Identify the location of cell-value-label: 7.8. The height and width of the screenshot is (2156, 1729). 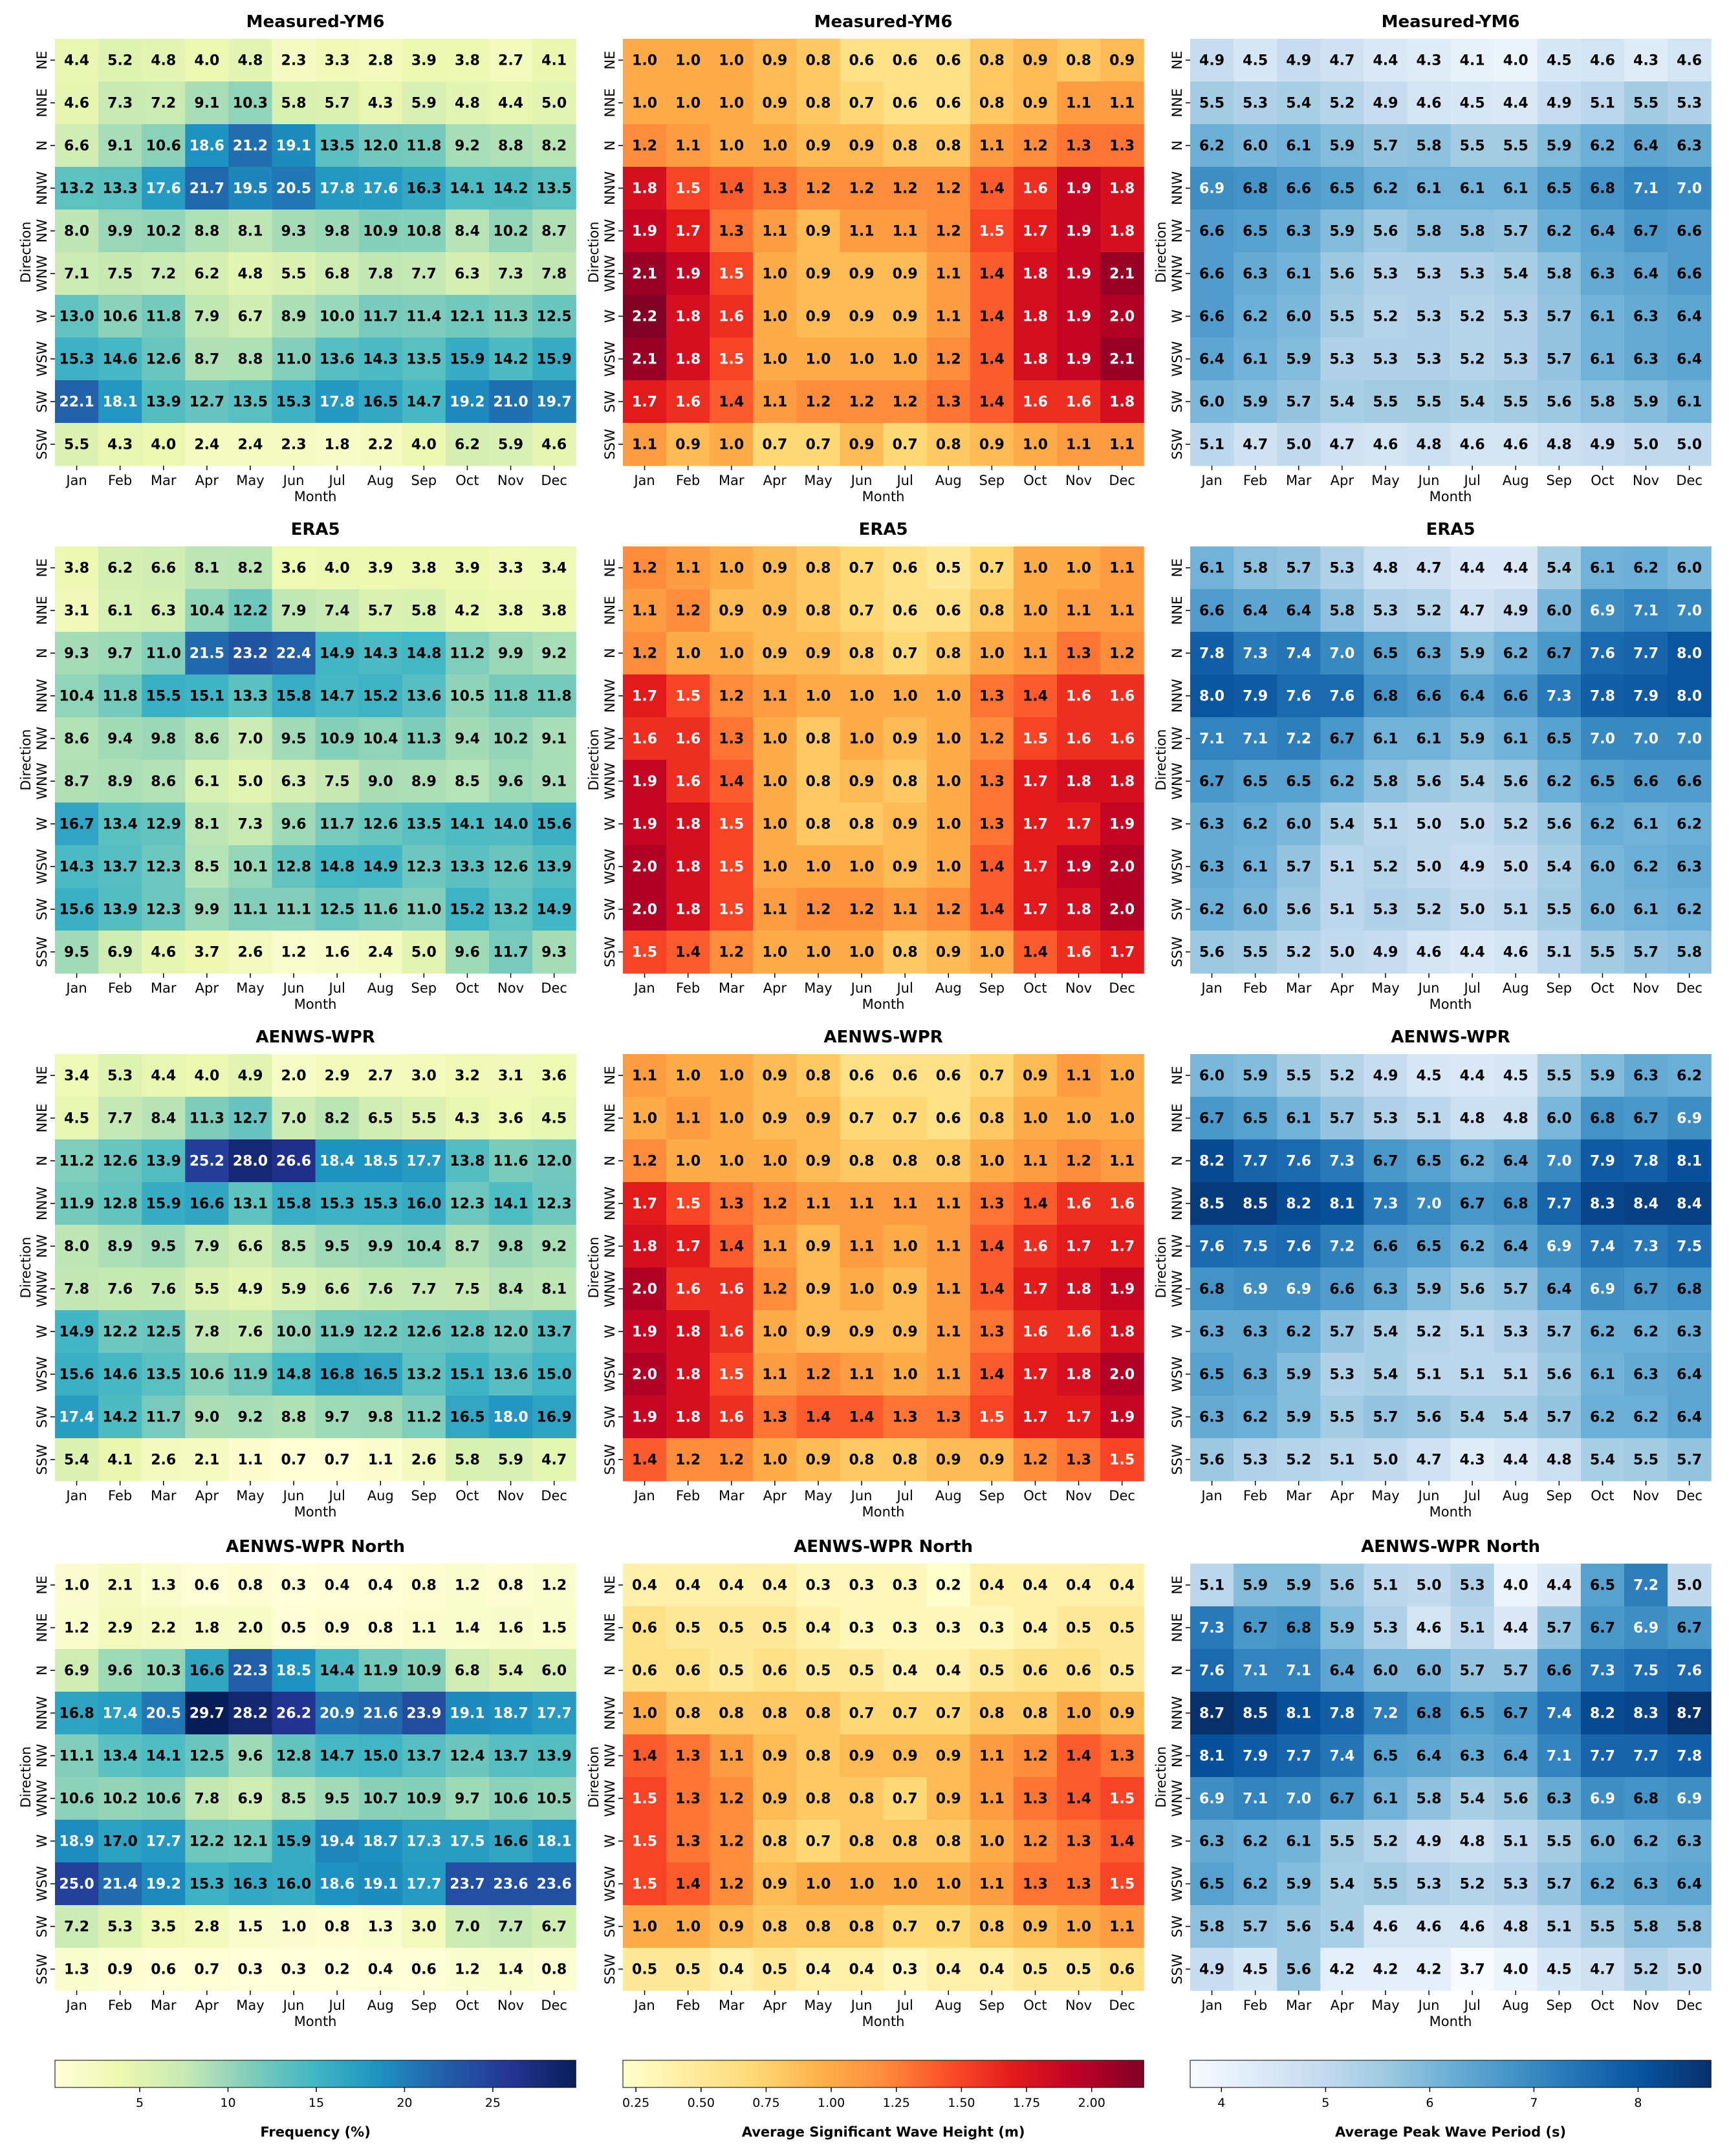
(1690, 1757).